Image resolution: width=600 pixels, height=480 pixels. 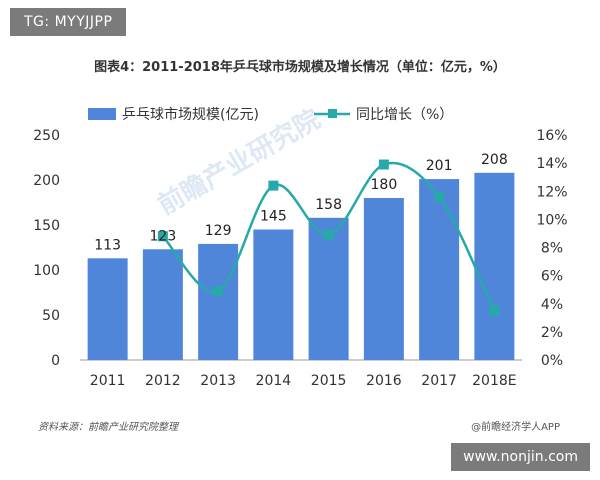 I want to click on y-right-tick-label: 0%, so click(x=552, y=361).